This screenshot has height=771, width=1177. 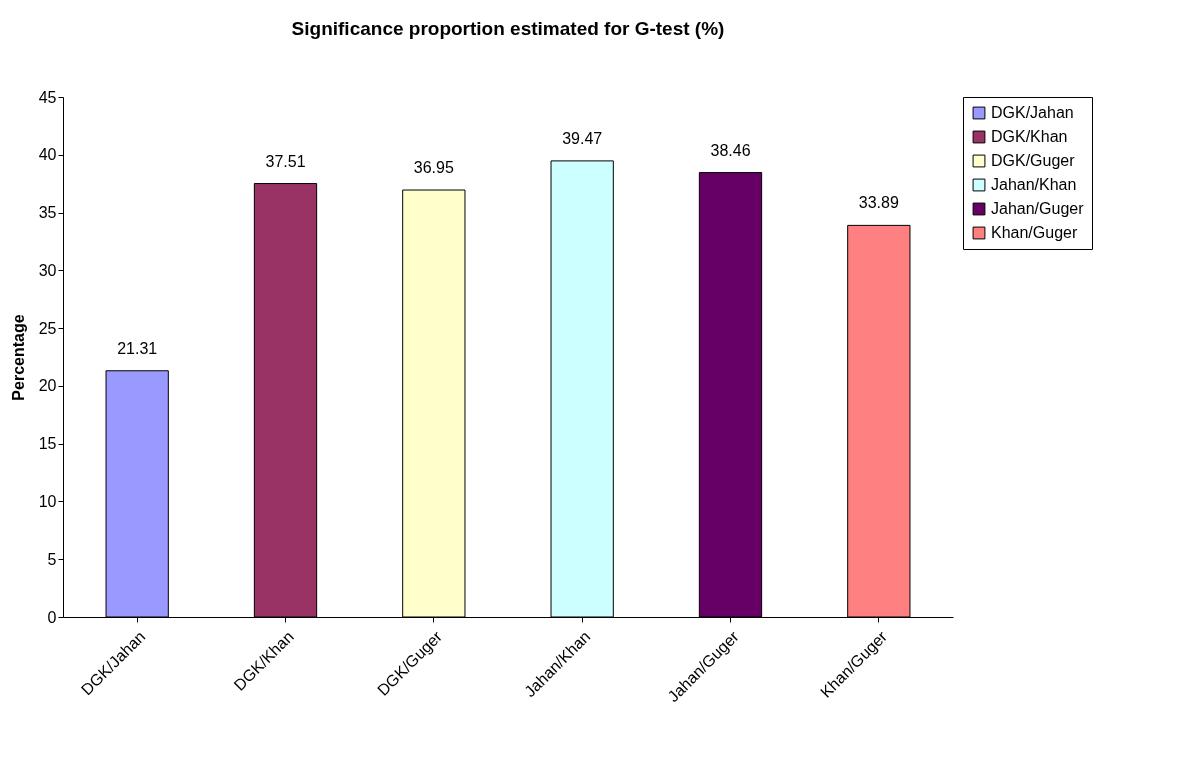 I want to click on legend-label: Jahan/Guger, so click(x=1038, y=208).